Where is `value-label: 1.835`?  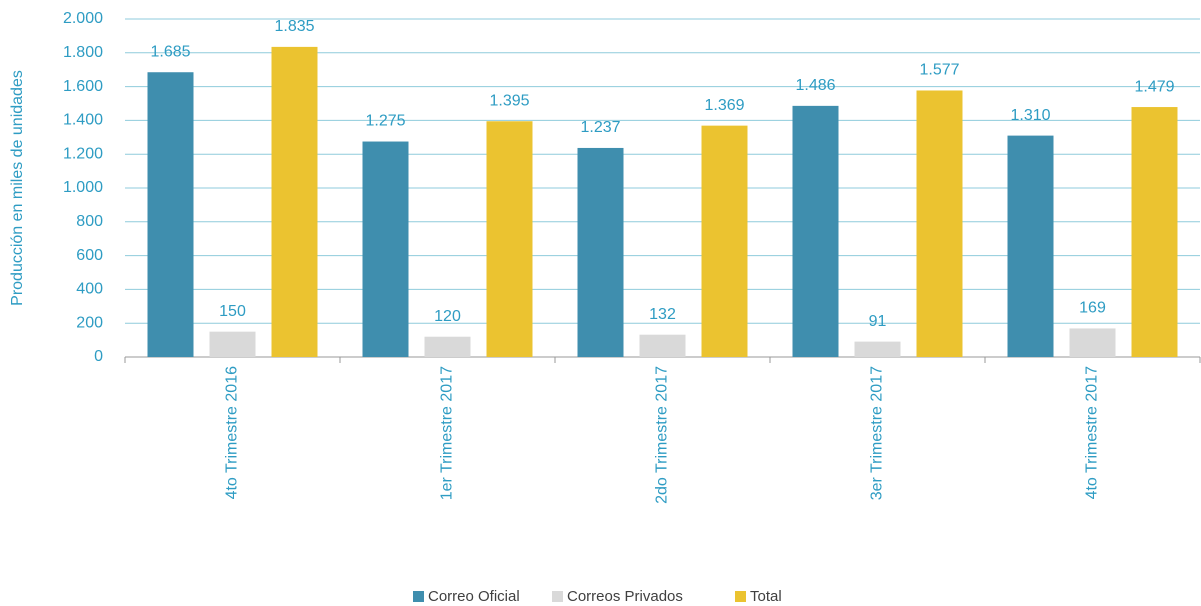 value-label: 1.835 is located at coordinates (294, 26).